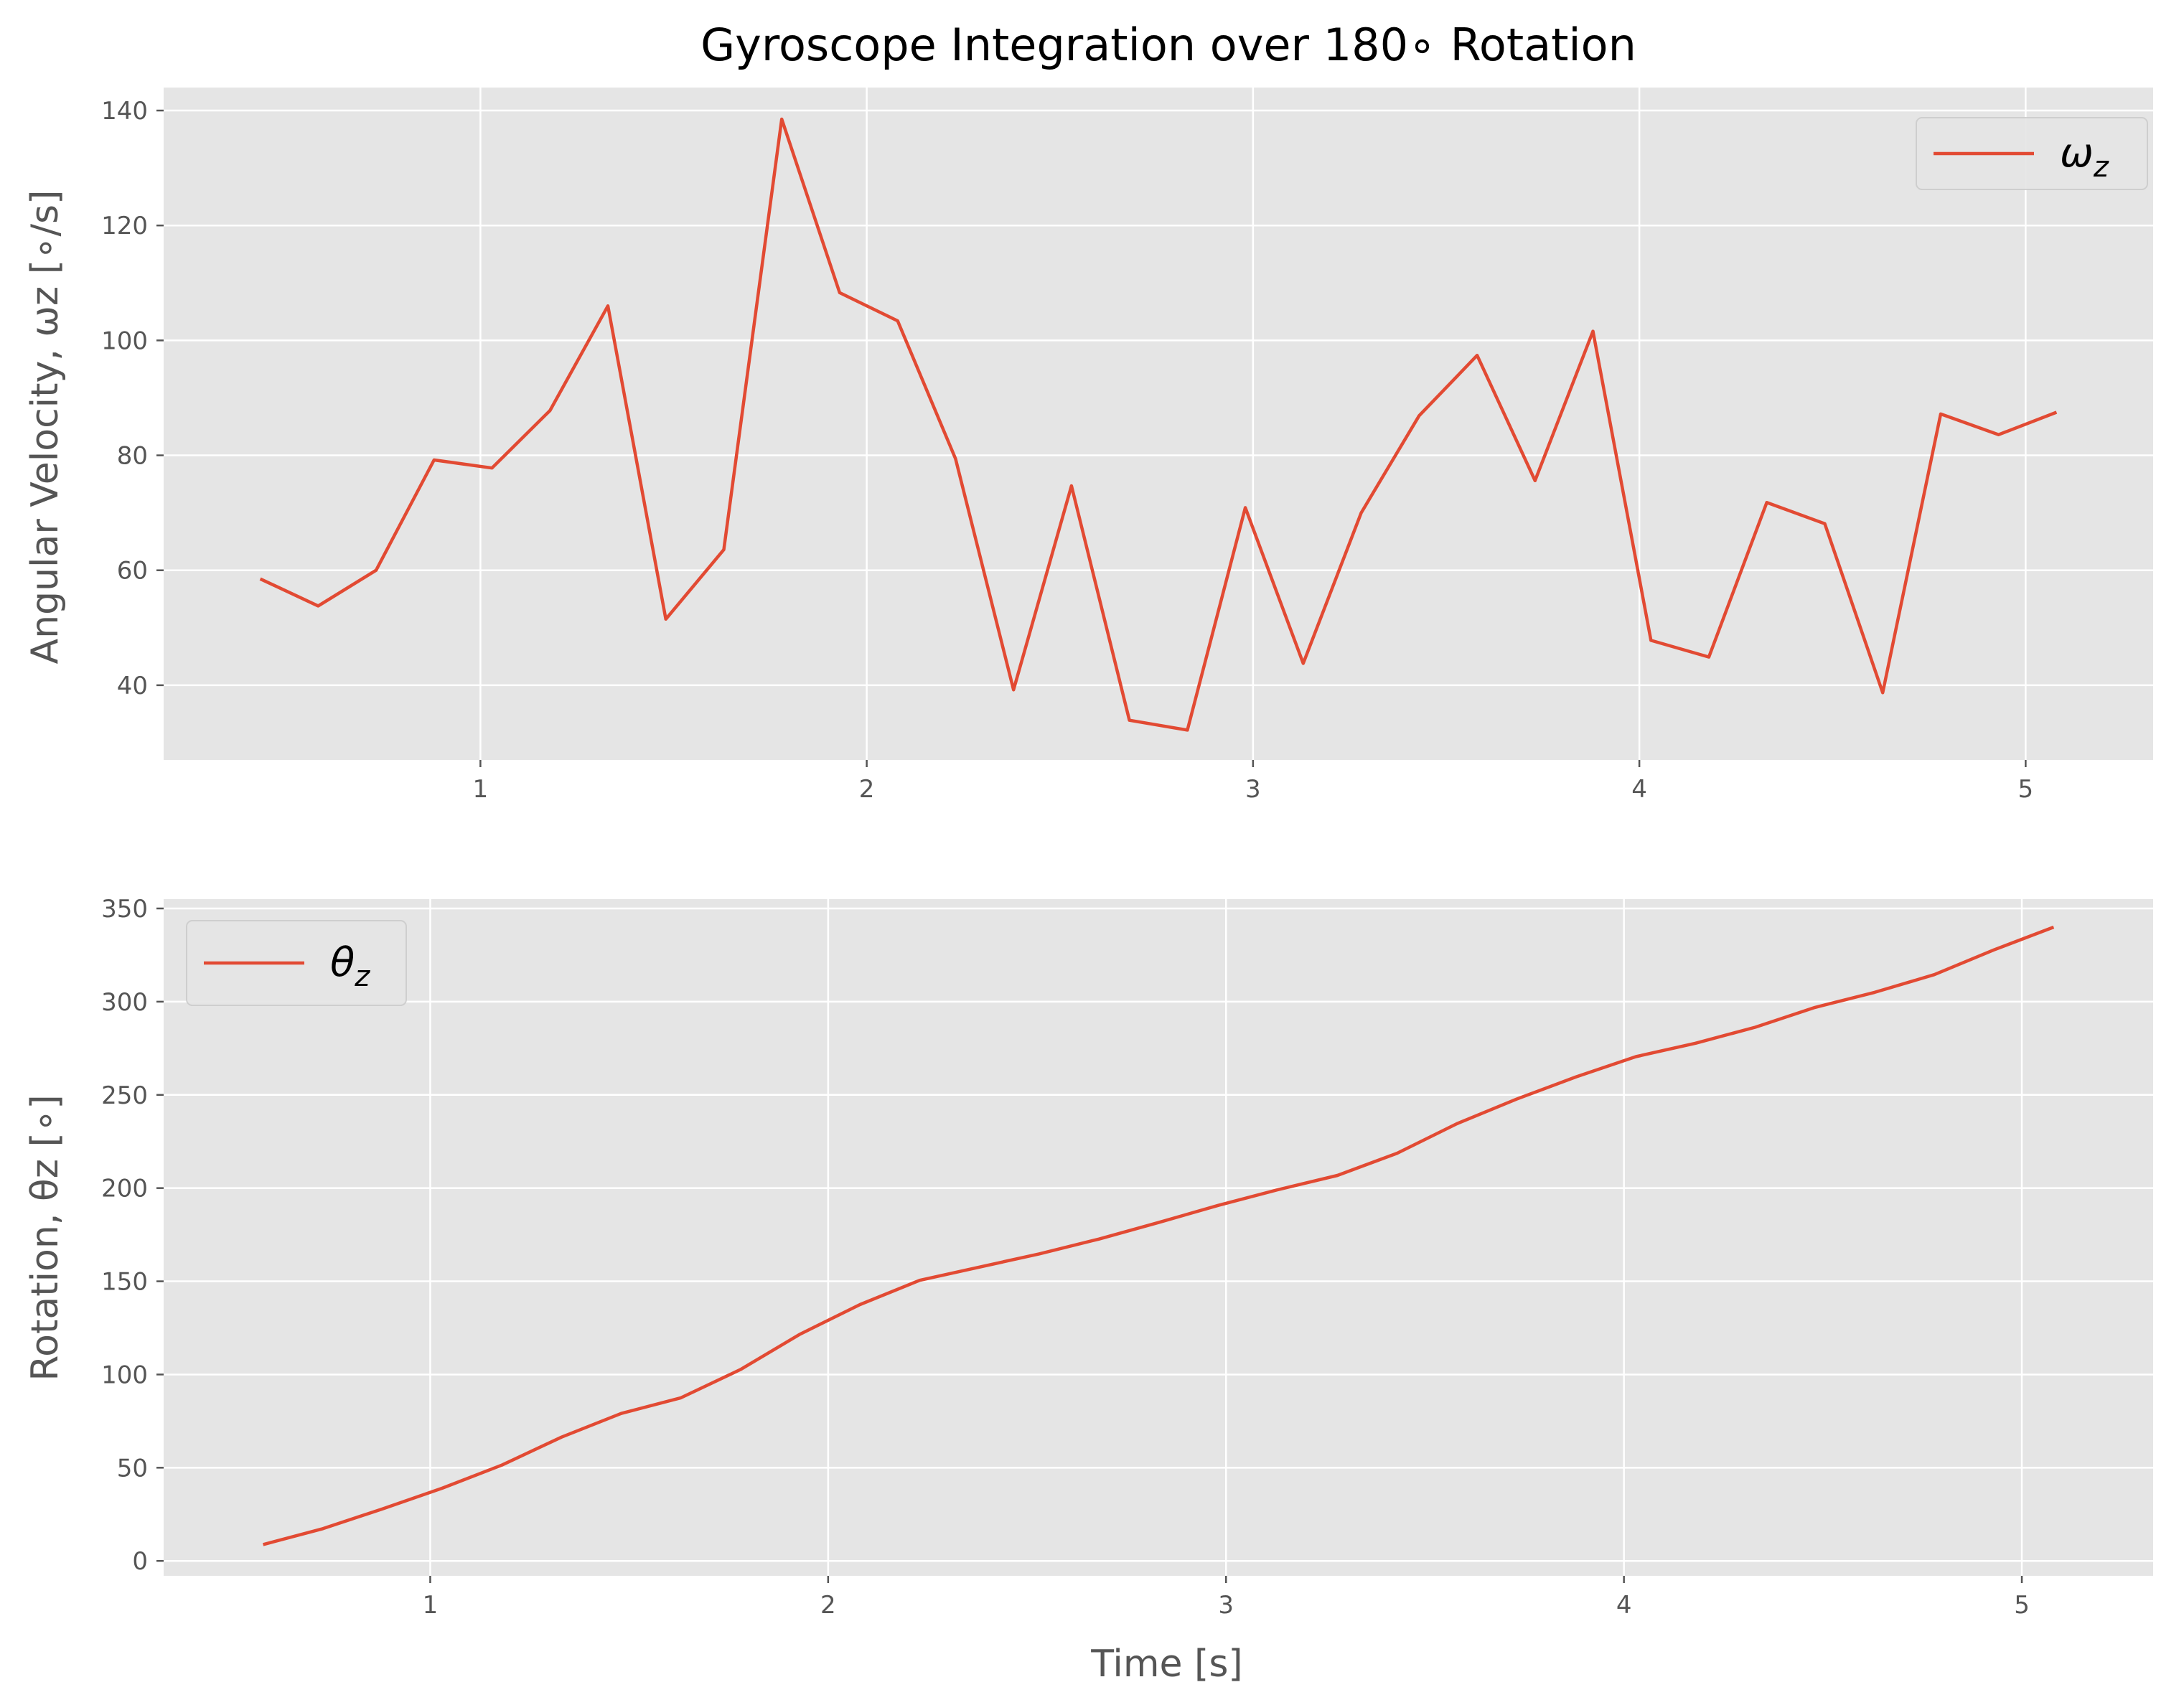  What do you see at coordinates (132, 1468) in the screenshot?
I see `bottom-y-tick-label: 50` at bounding box center [132, 1468].